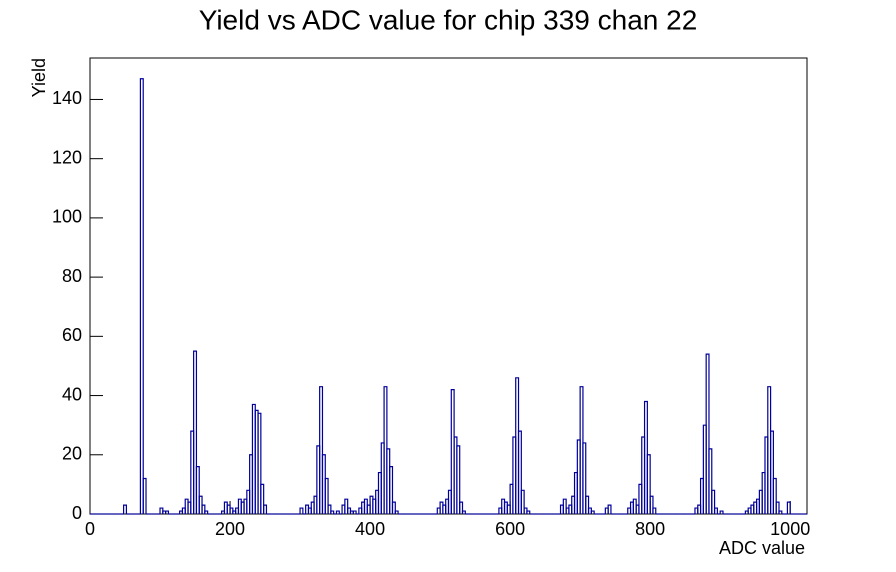  I want to click on x-tick-label: 200, so click(230, 529).